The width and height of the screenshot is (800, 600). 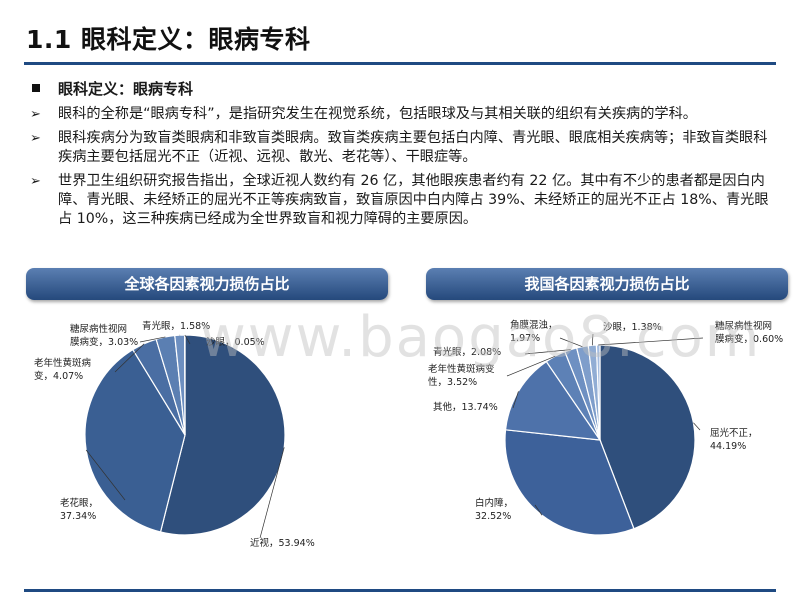 I want to click on page-title: 1.1 眼科定义：眼病专科, so click(x=168, y=39).